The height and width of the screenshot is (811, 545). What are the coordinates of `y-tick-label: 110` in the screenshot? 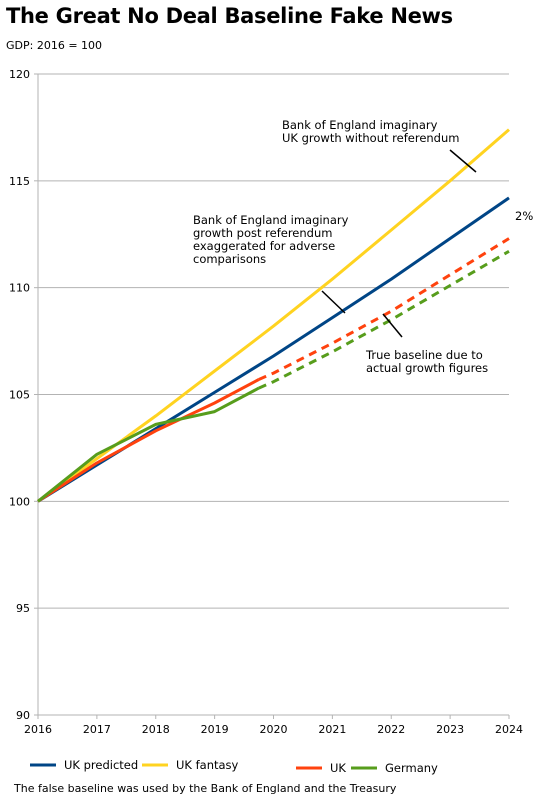 It's located at (19, 288).